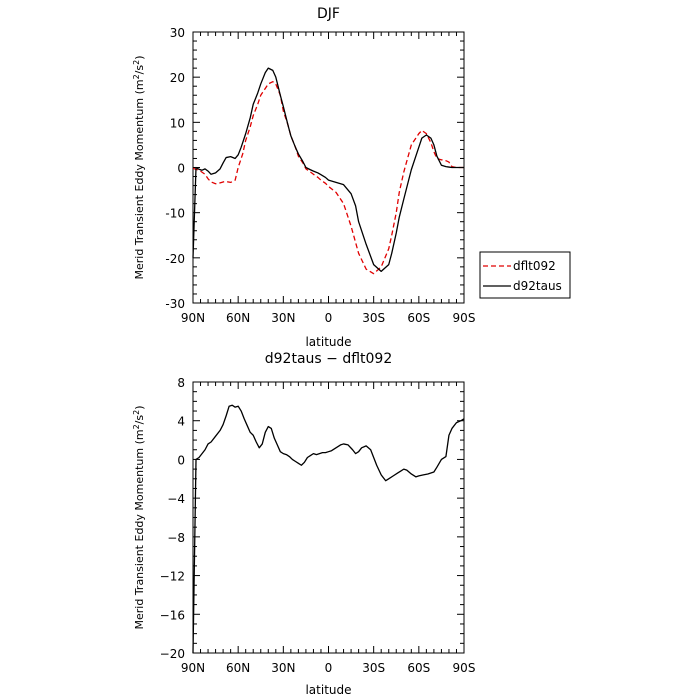 Image resolution: width=700 pixels, height=700 pixels. I want to click on top-chart-y-axis-label: Merid Transient Eddy Momentum (m2/s2), so click(139, 167).